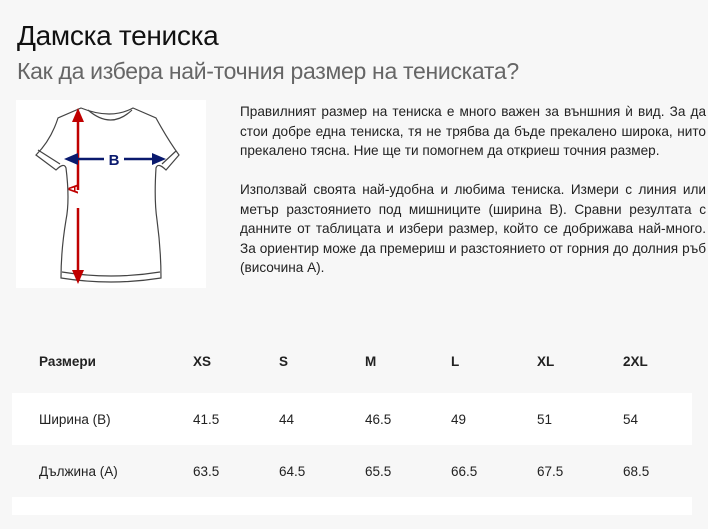 Image resolution: width=708 pixels, height=529 pixels. I want to click on cell: 46.5, so click(378, 419).